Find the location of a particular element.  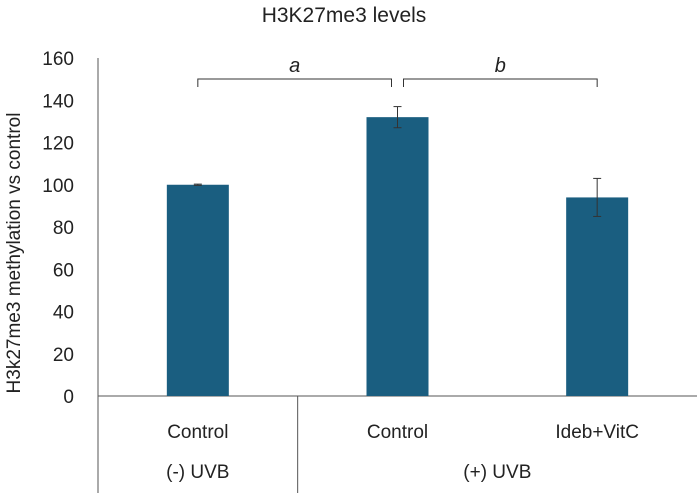

x-axis-groups: (-) UVB (+) UVB is located at coordinates (348, 444).